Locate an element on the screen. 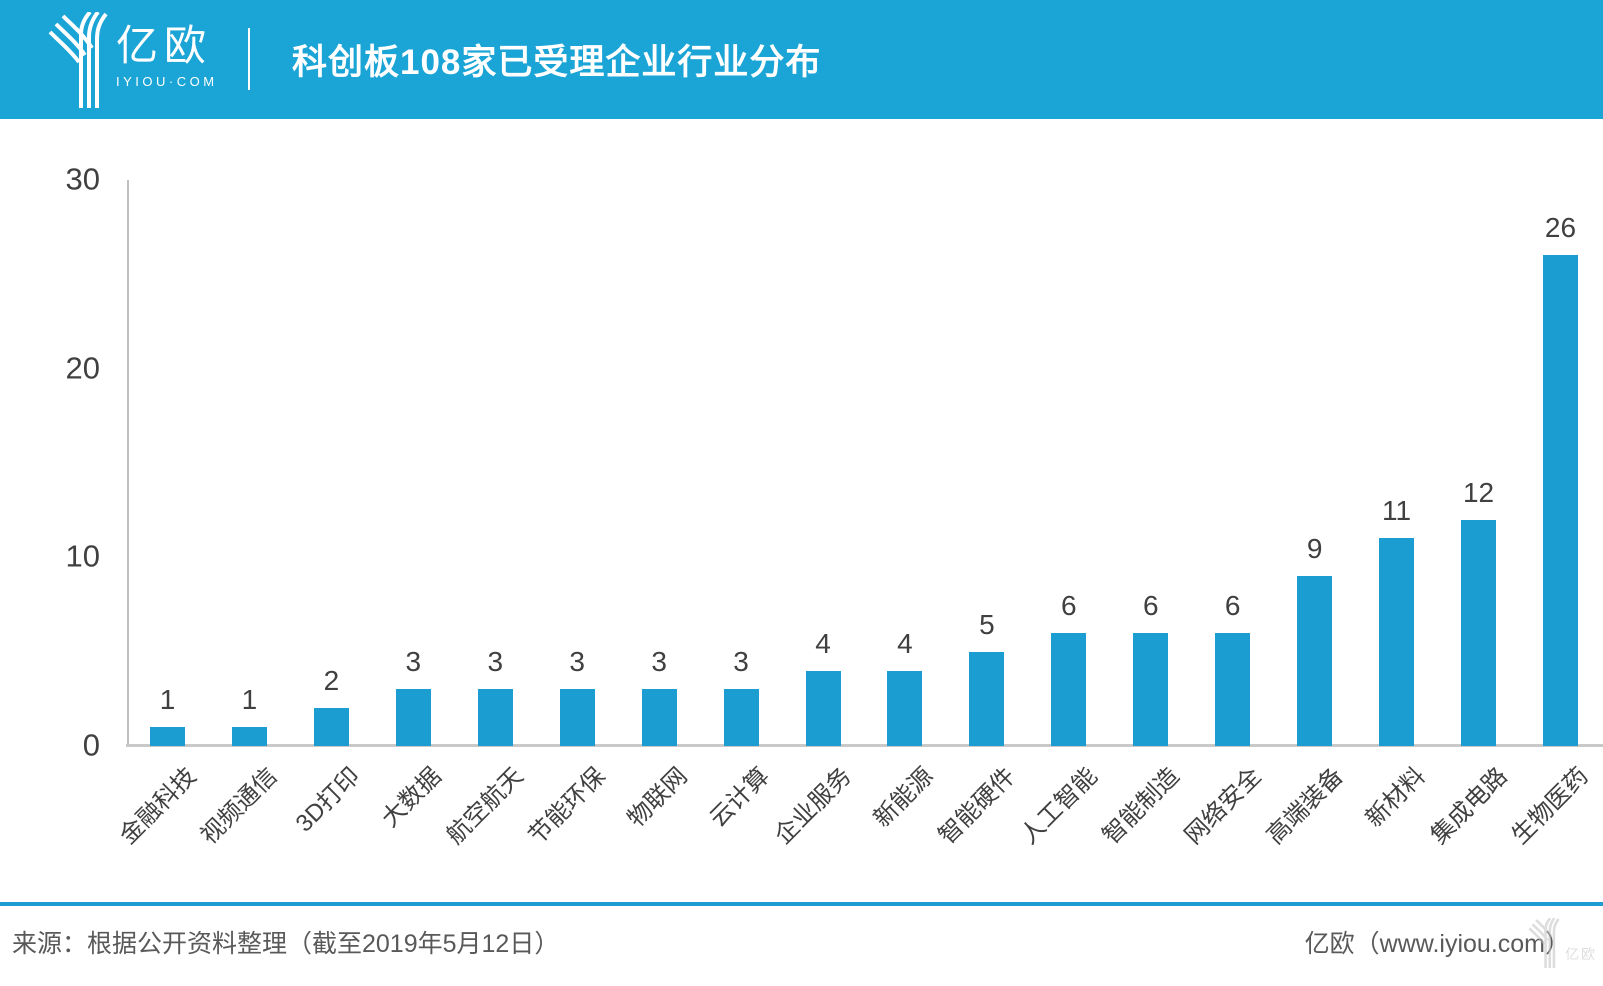 The image size is (1603, 986). bar-集成电路 is located at coordinates (1479, 633).